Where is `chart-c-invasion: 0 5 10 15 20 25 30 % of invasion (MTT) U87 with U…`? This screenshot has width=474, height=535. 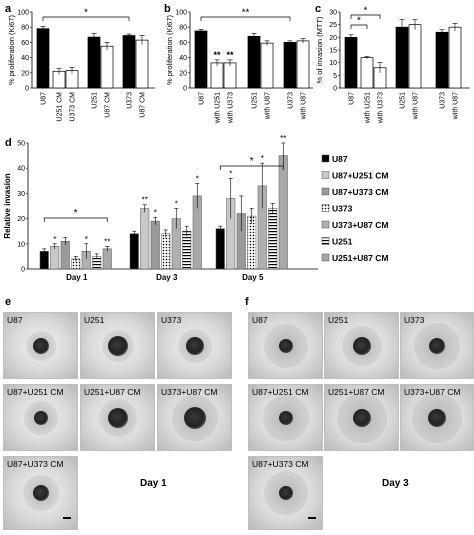 chart-c-invasion: 0 5 10 15 20 25 30 % of invasion (MTT) U87 with U… is located at coordinates (392, 65).